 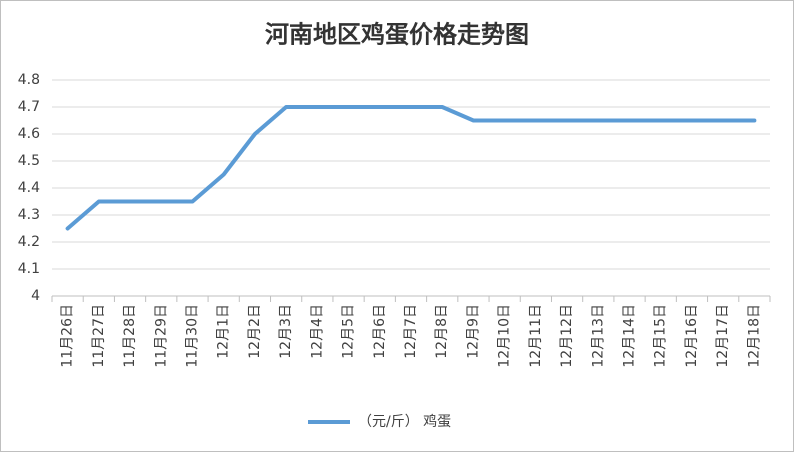 What do you see at coordinates (68, 336) in the screenshot?
I see `x-tick-label: 11月26日` at bounding box center [68, 336].